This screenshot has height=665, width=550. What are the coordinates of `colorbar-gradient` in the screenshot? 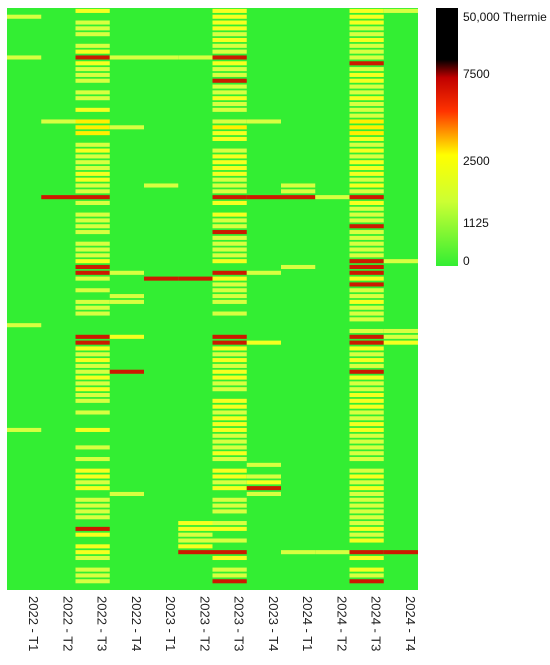 It's located at (447, 137).